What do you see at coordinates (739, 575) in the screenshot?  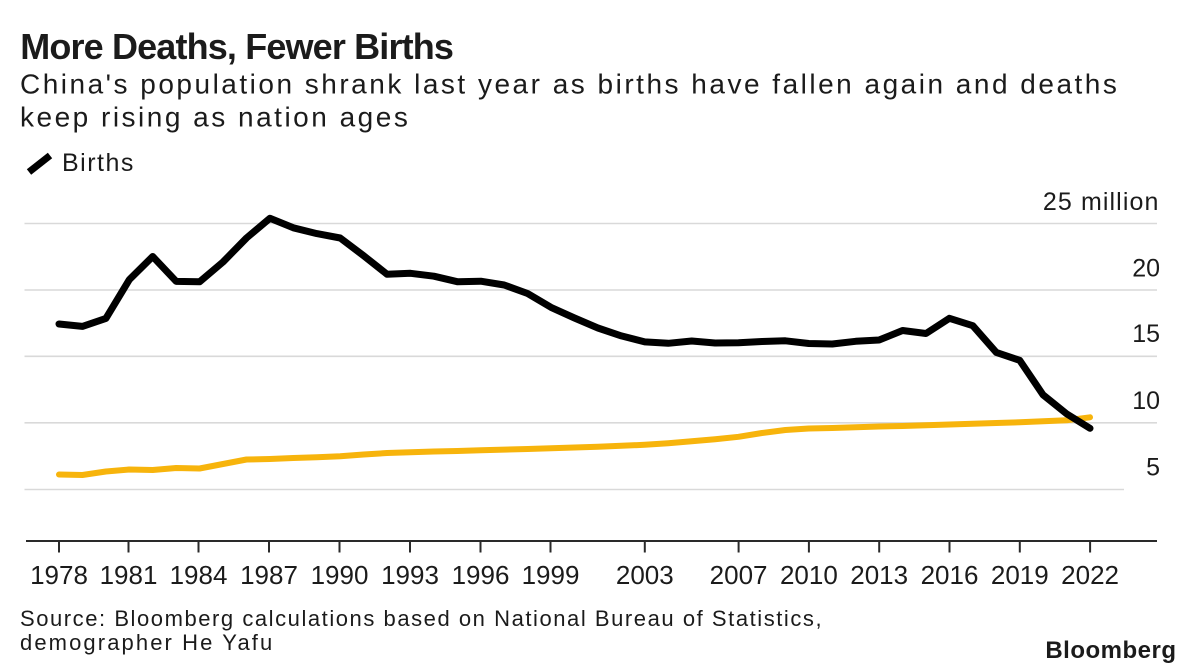 I see `svg-text: 2007` at bounding box center [739, 575].